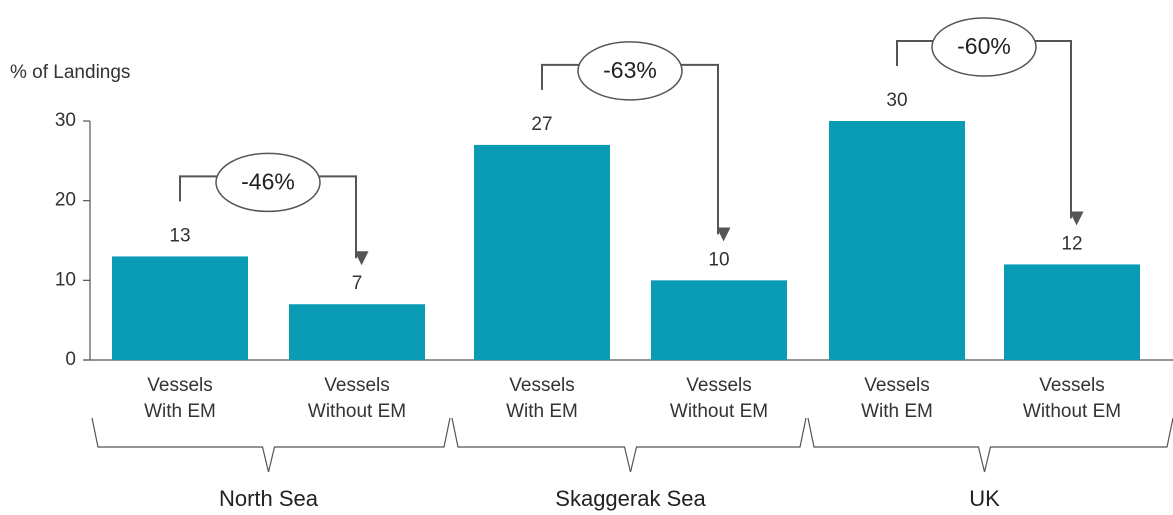 This screenshot has width=1173, height=515. What do you see at coordinates (718, 259) in the screenshot?
I see `value-label: 10` at bounding box center [718, 259].